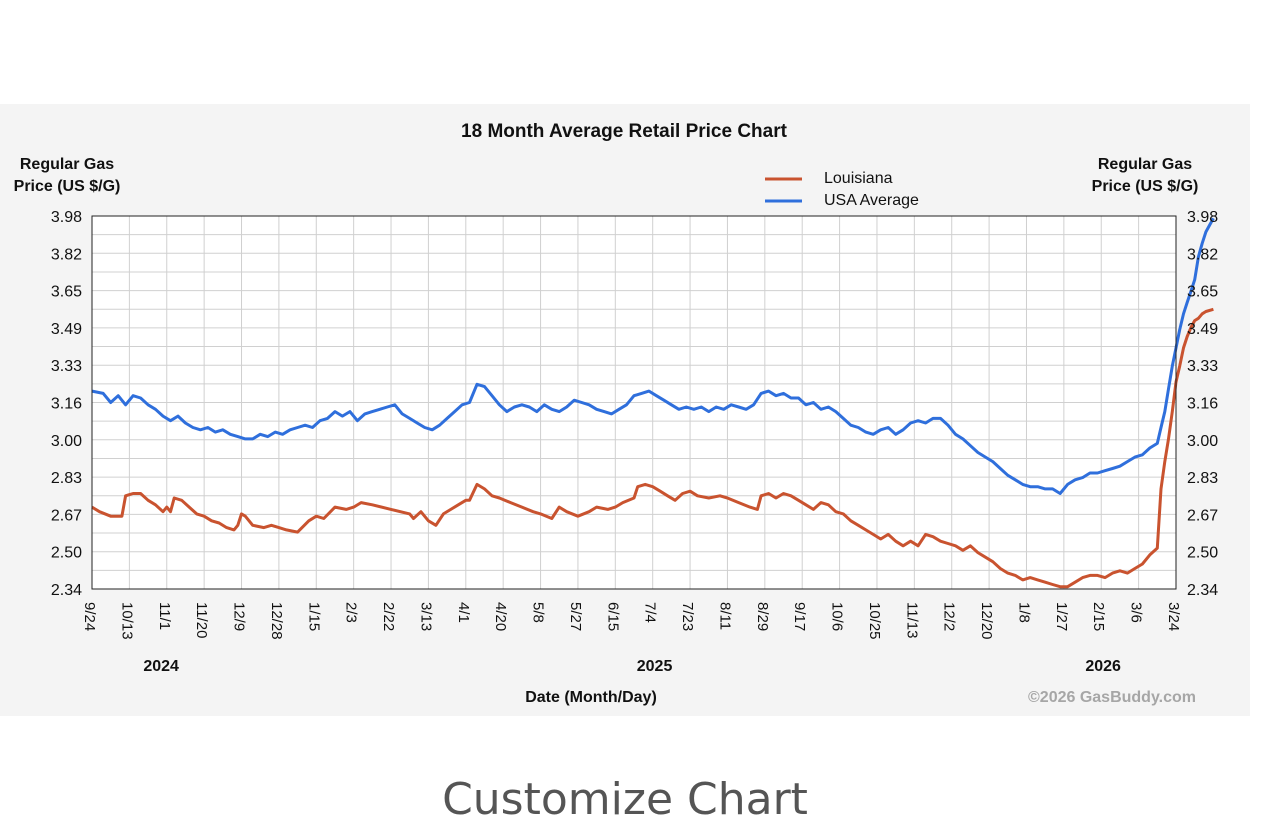 The height and width of the screenshot is (830, 1280). What do you see at coordinates (655, 666) in the screenshot?
I see `year-label: 2025` at bounding box center [655, 666].